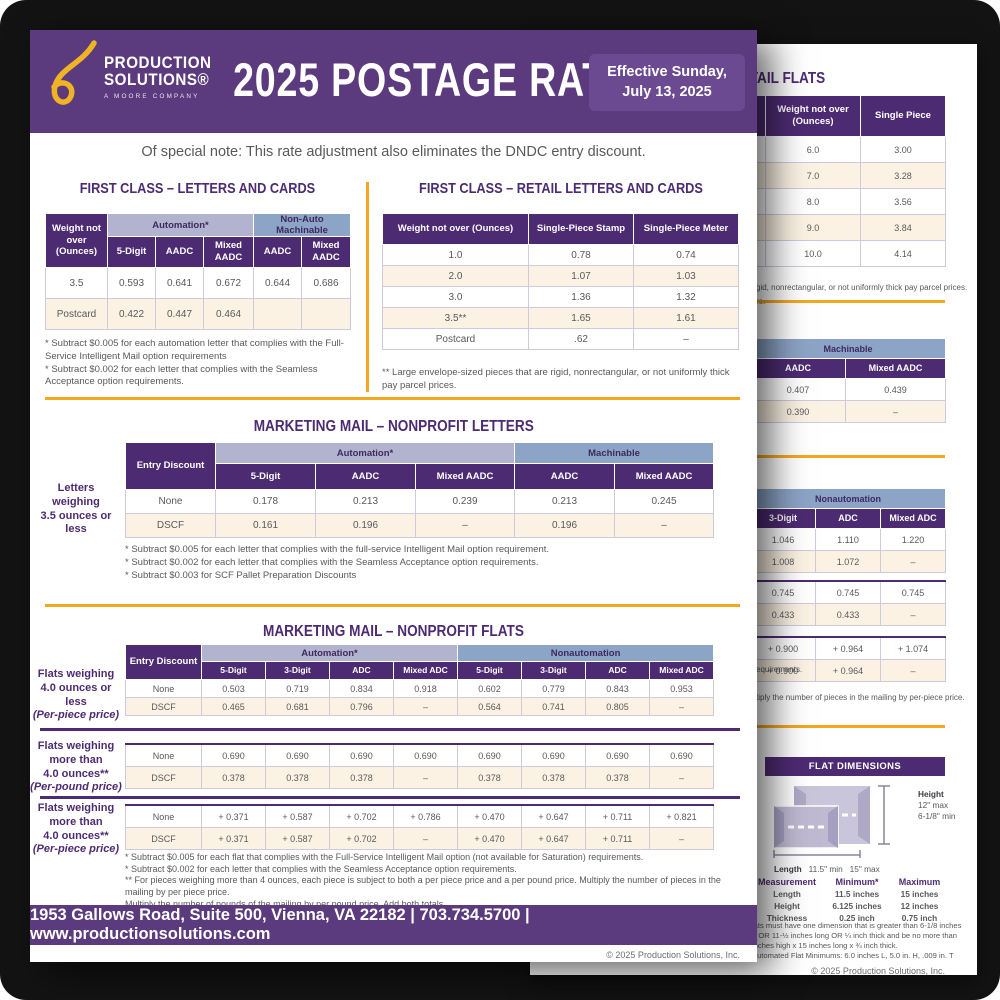 This screenshot has height=1000, width=1000. I want to click on table-header-row: 5-Digit AADC Mixed AADC AADC Mixed AADC, so click(420, 476).